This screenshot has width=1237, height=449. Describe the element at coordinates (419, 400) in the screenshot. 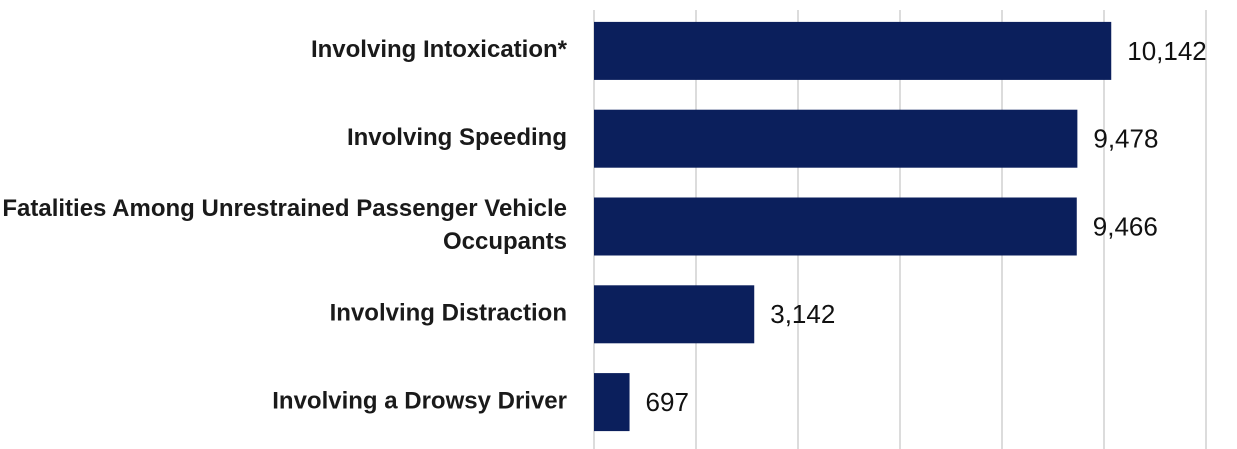

I see `category-label: Involving a Drowsy Driver` at that location.